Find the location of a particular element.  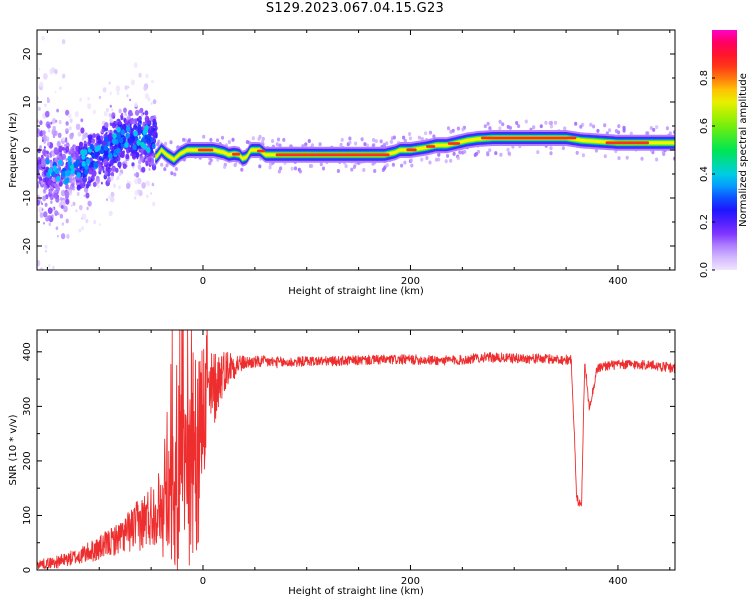

x-tick-label: 200 is located at coordinates (410, 581).